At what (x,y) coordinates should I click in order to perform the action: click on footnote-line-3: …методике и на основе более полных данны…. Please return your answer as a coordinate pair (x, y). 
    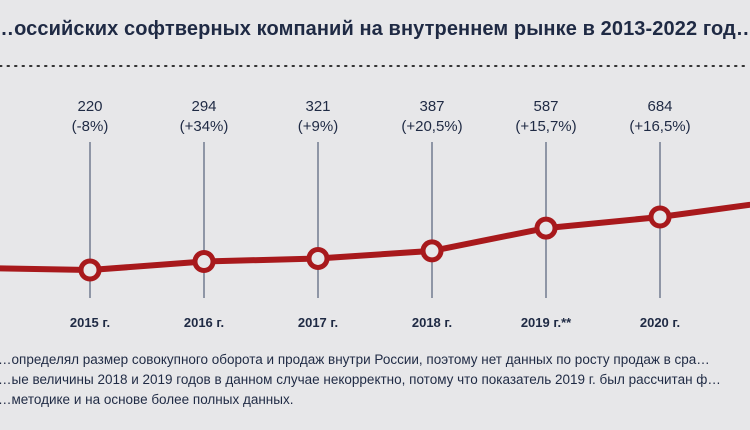
    Looking at the image, I should click on (147, 399).